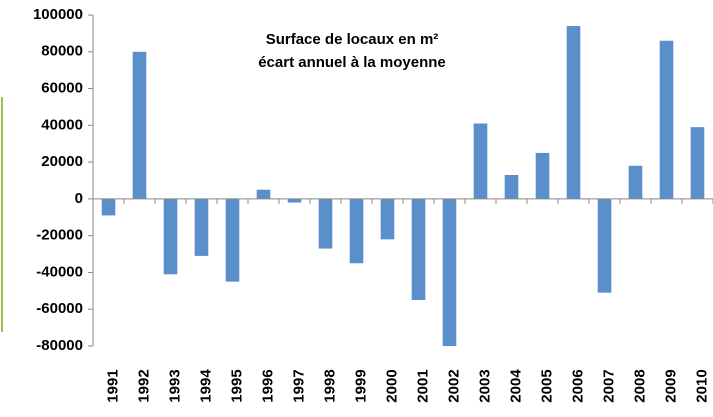 This screenshot has height=417, width=713. I want to click on x-tick-label: 2003, so click(484, 385).